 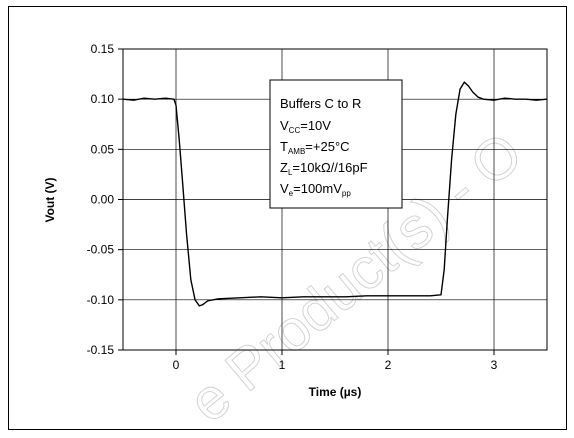 What do you see at coordinates (282, 365) in the screenshot?
I see `x-tick-label: 1` at bounding box center [282, 365].